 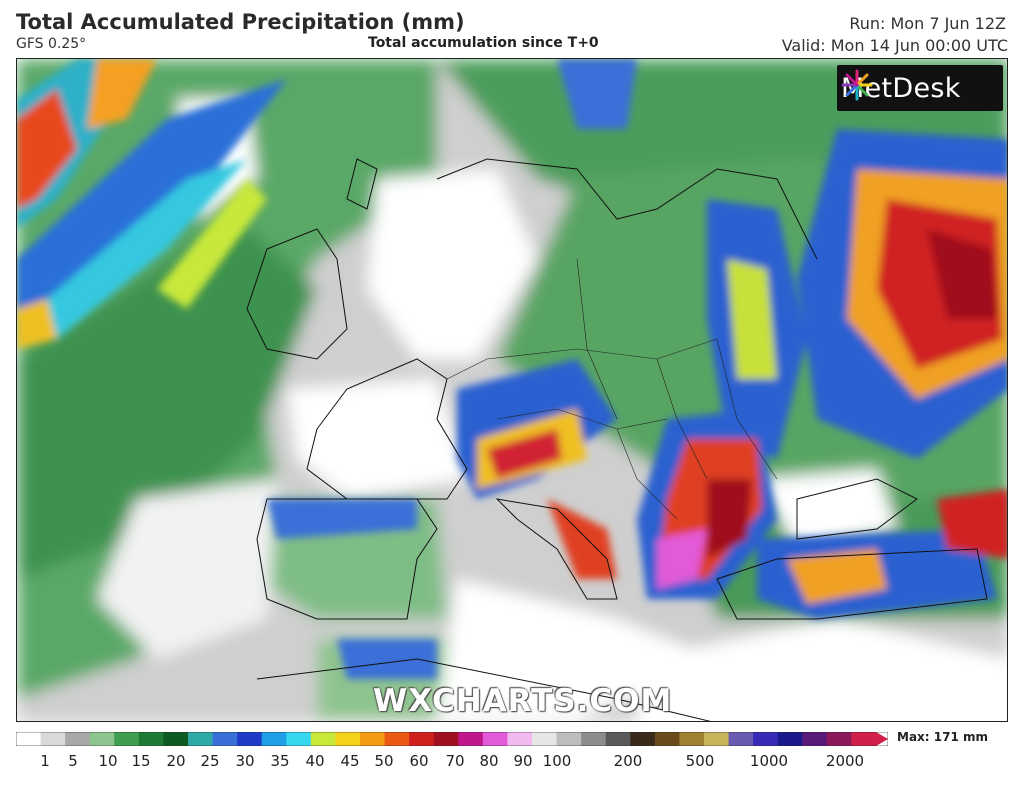 What do you see at coordinates (315, 761) in the screenshot?
I see `legend-tick-label: 40` at bounding box center [315, 761].